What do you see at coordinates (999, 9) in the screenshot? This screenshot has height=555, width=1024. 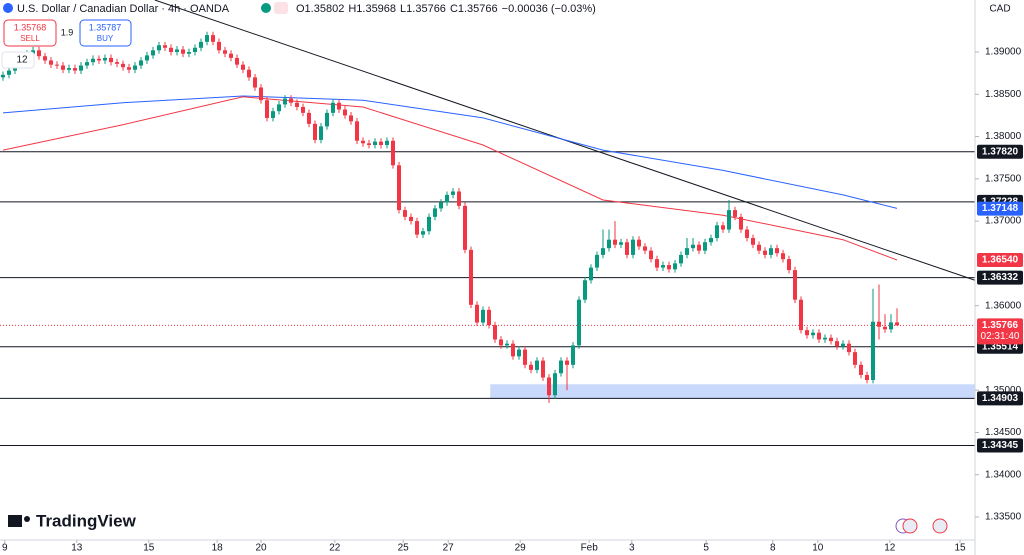 I see `currency: CAD` at bounding box center [999, 9].